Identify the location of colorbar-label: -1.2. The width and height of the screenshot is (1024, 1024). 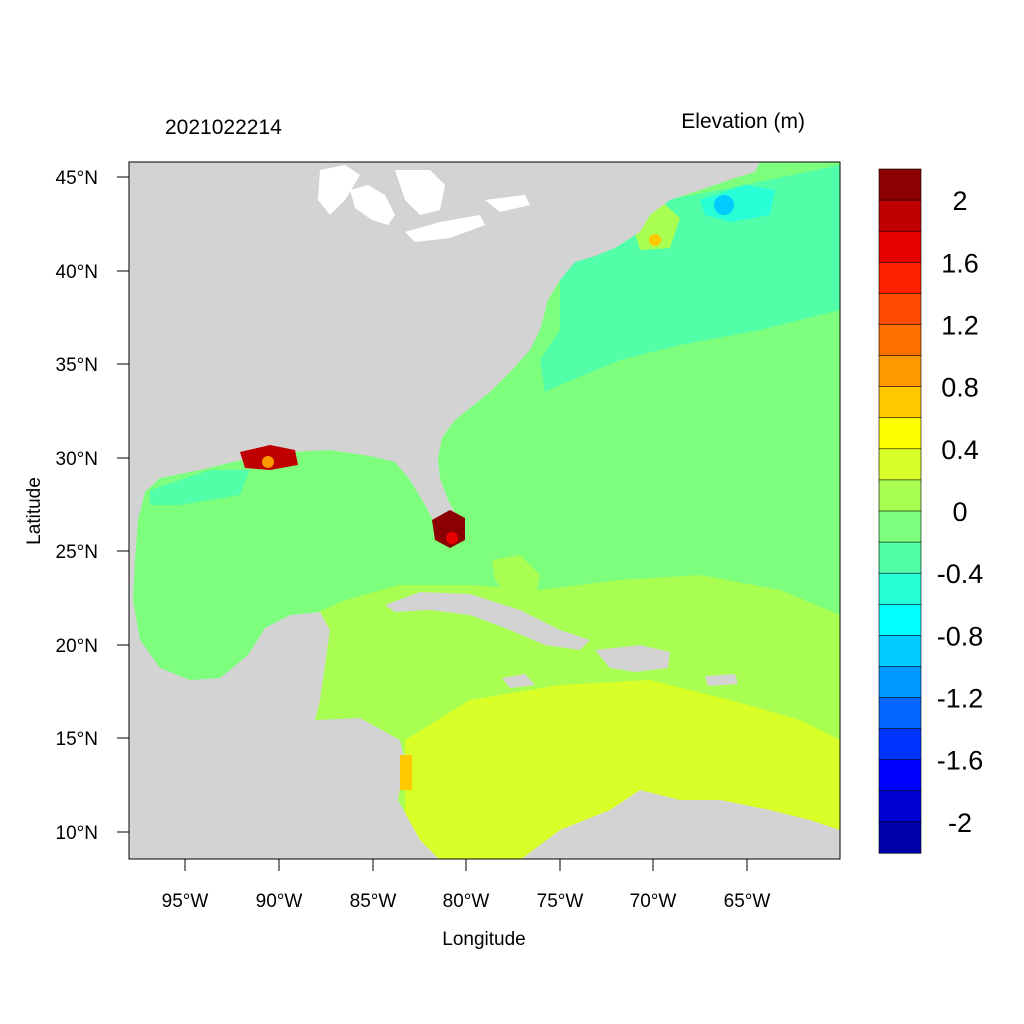
(960, 699).